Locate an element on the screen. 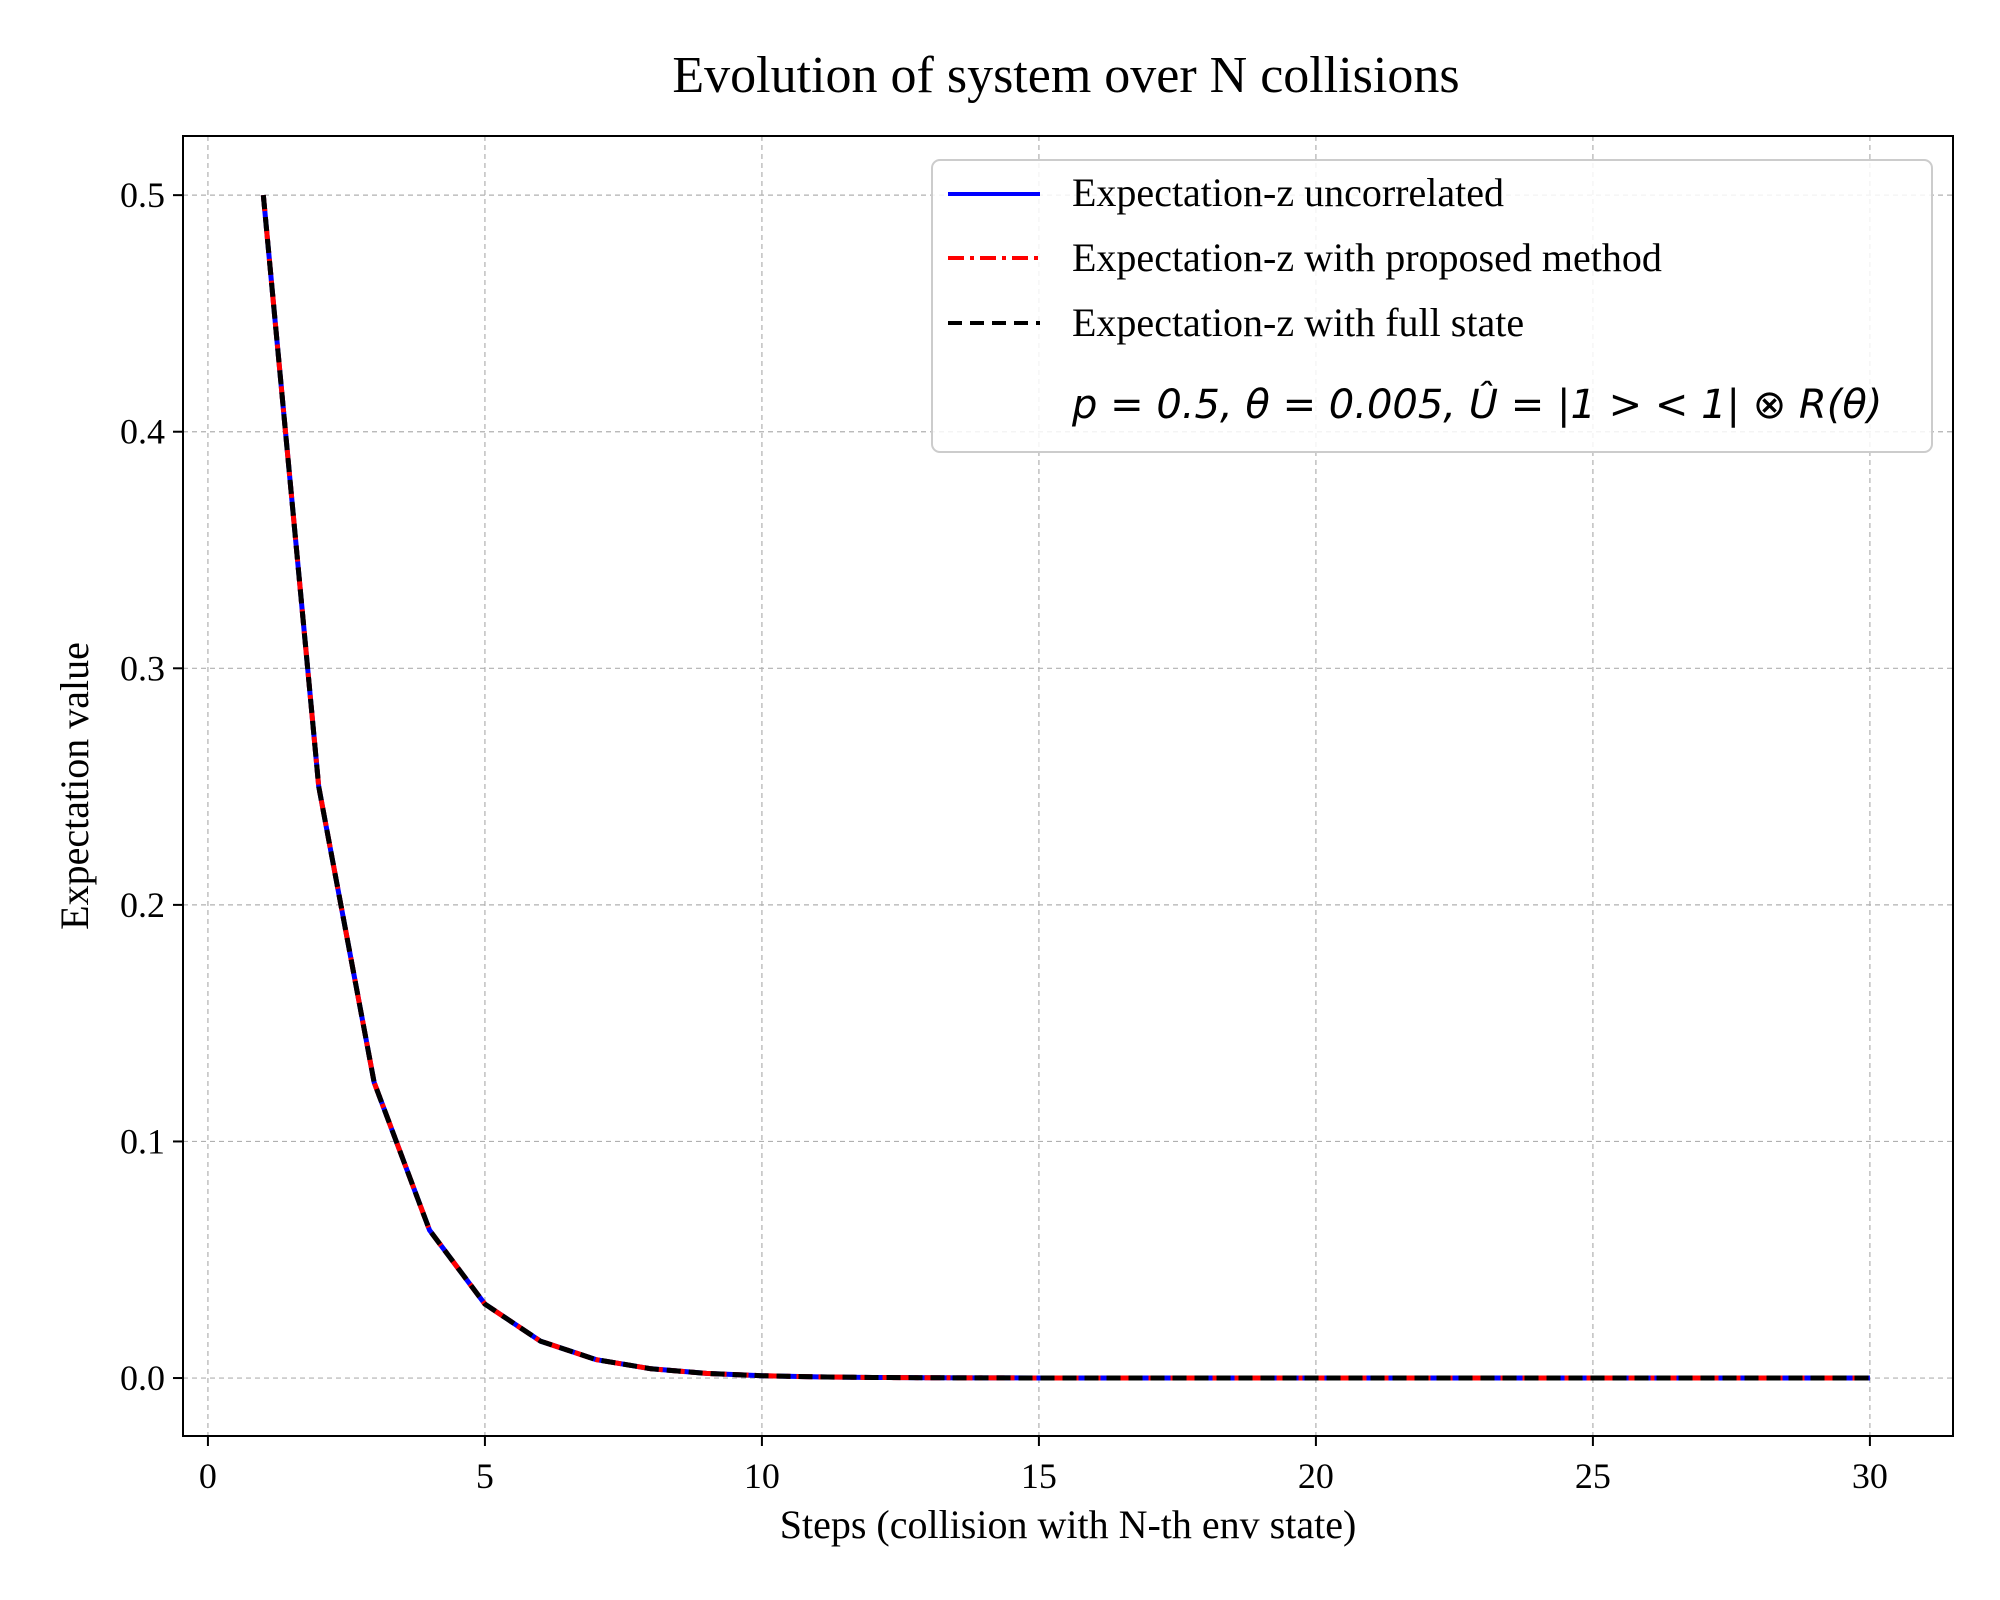  chart-title: Evolution of system over N collisions is located at coordinates (1065, 75).